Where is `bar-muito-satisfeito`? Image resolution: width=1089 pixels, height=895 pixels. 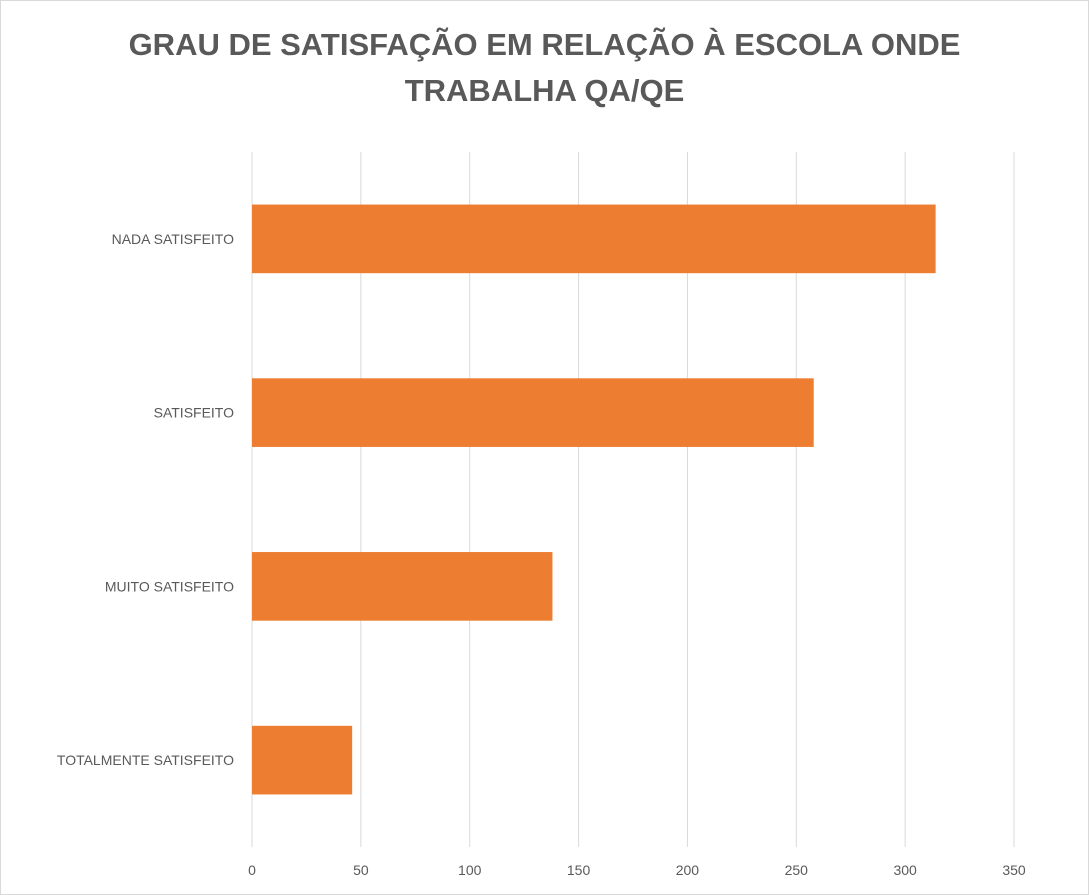
bar-muito-satisfeito is located at coordinates (402, 586).